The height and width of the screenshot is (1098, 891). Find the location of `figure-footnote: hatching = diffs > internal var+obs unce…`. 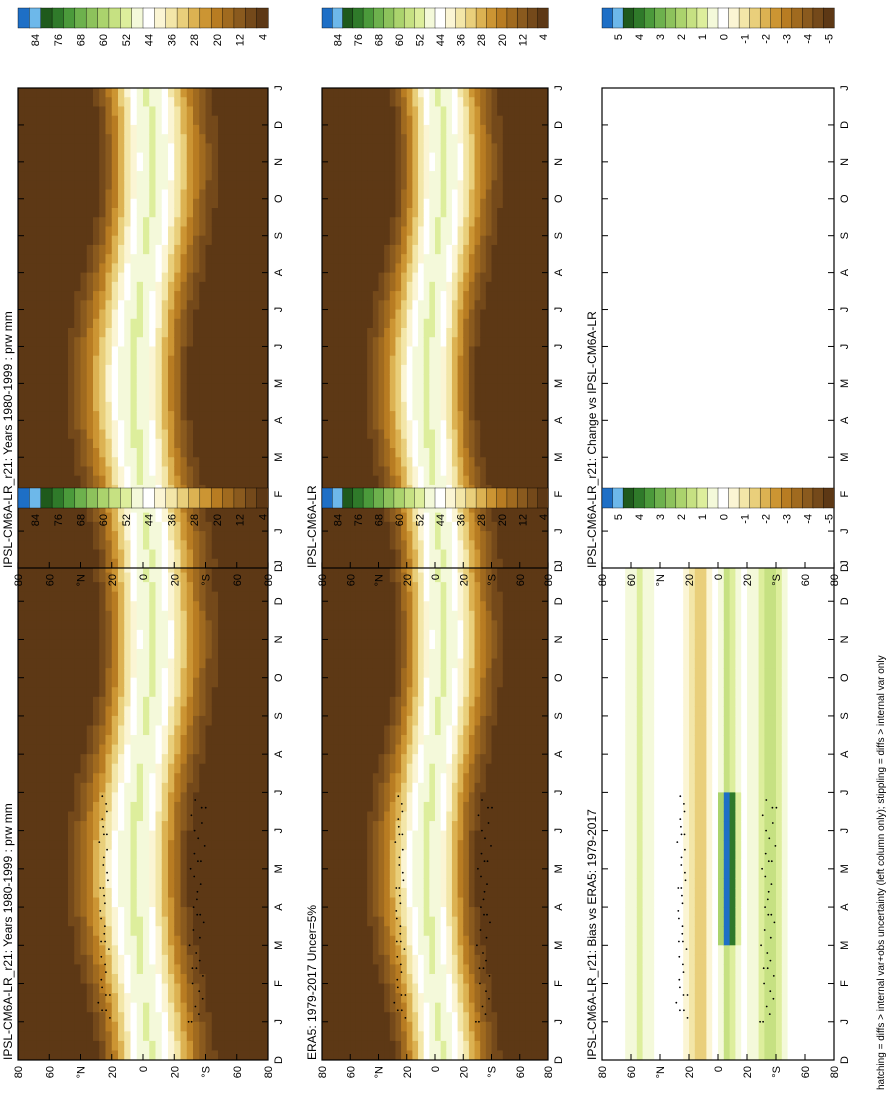

figure-footnote: hatching = diffs > internal var+obs unce… is located at coordinates (881, 872).